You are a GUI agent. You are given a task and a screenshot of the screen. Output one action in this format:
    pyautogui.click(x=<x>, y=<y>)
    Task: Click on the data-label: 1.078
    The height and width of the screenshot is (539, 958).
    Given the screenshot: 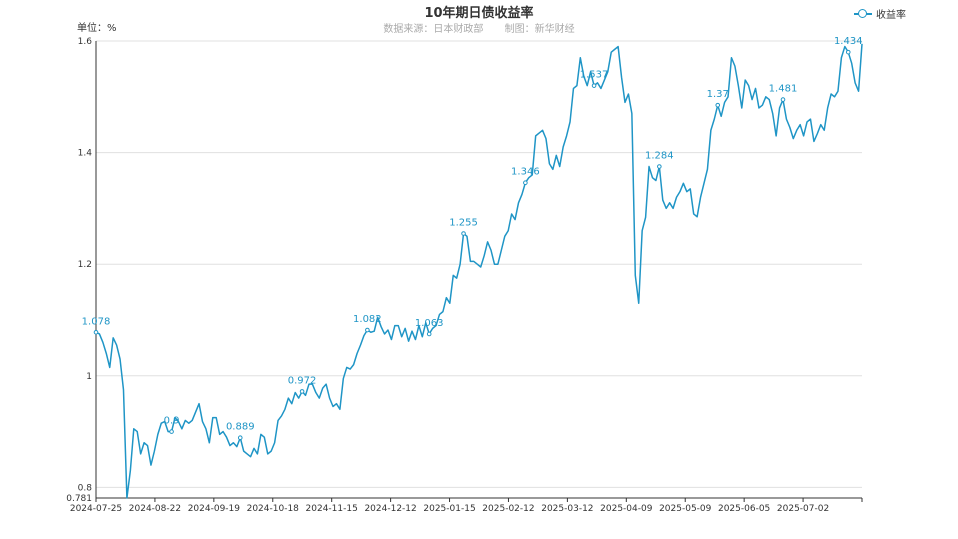 What is the action you would take?
    pyautogui.click(x=96, y=321)
    